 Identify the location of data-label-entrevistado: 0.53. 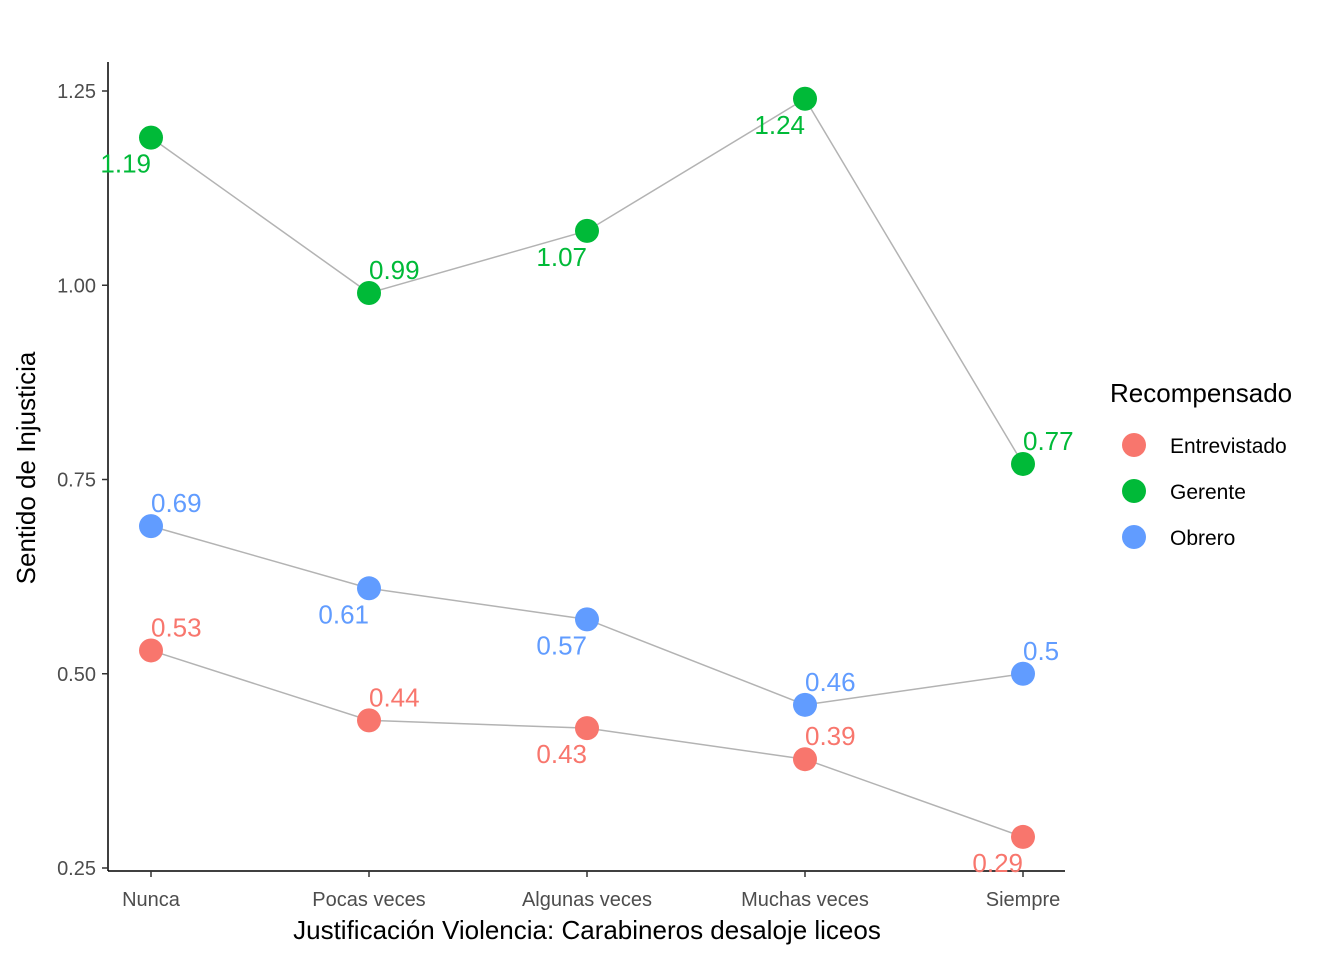
(176, 627).